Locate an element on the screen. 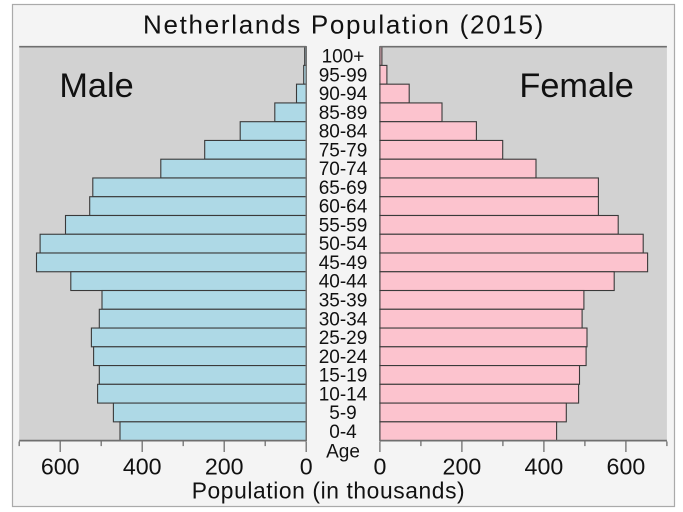  svg-text: 100+ is located at coordinates (343, 57).